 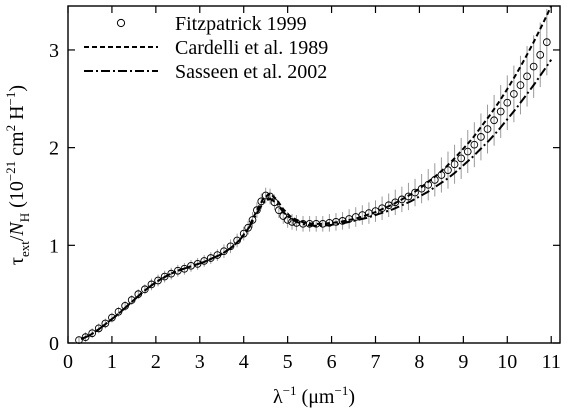 I want to click on x-tick-label: 9, so click(x=463, y=362).